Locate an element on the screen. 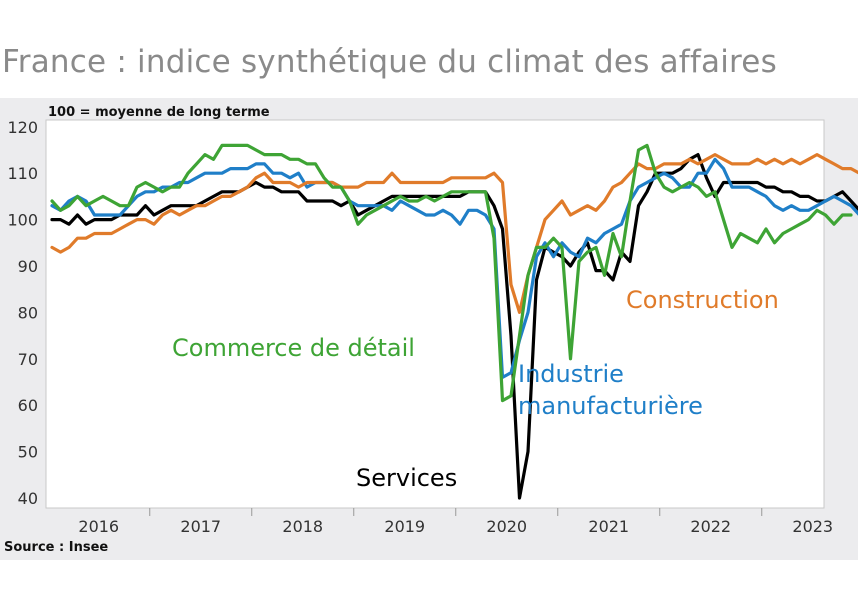 The height and width of the screenshot is (600, 858). series-annotation-label: Construction is located at coordinates (702, 300).